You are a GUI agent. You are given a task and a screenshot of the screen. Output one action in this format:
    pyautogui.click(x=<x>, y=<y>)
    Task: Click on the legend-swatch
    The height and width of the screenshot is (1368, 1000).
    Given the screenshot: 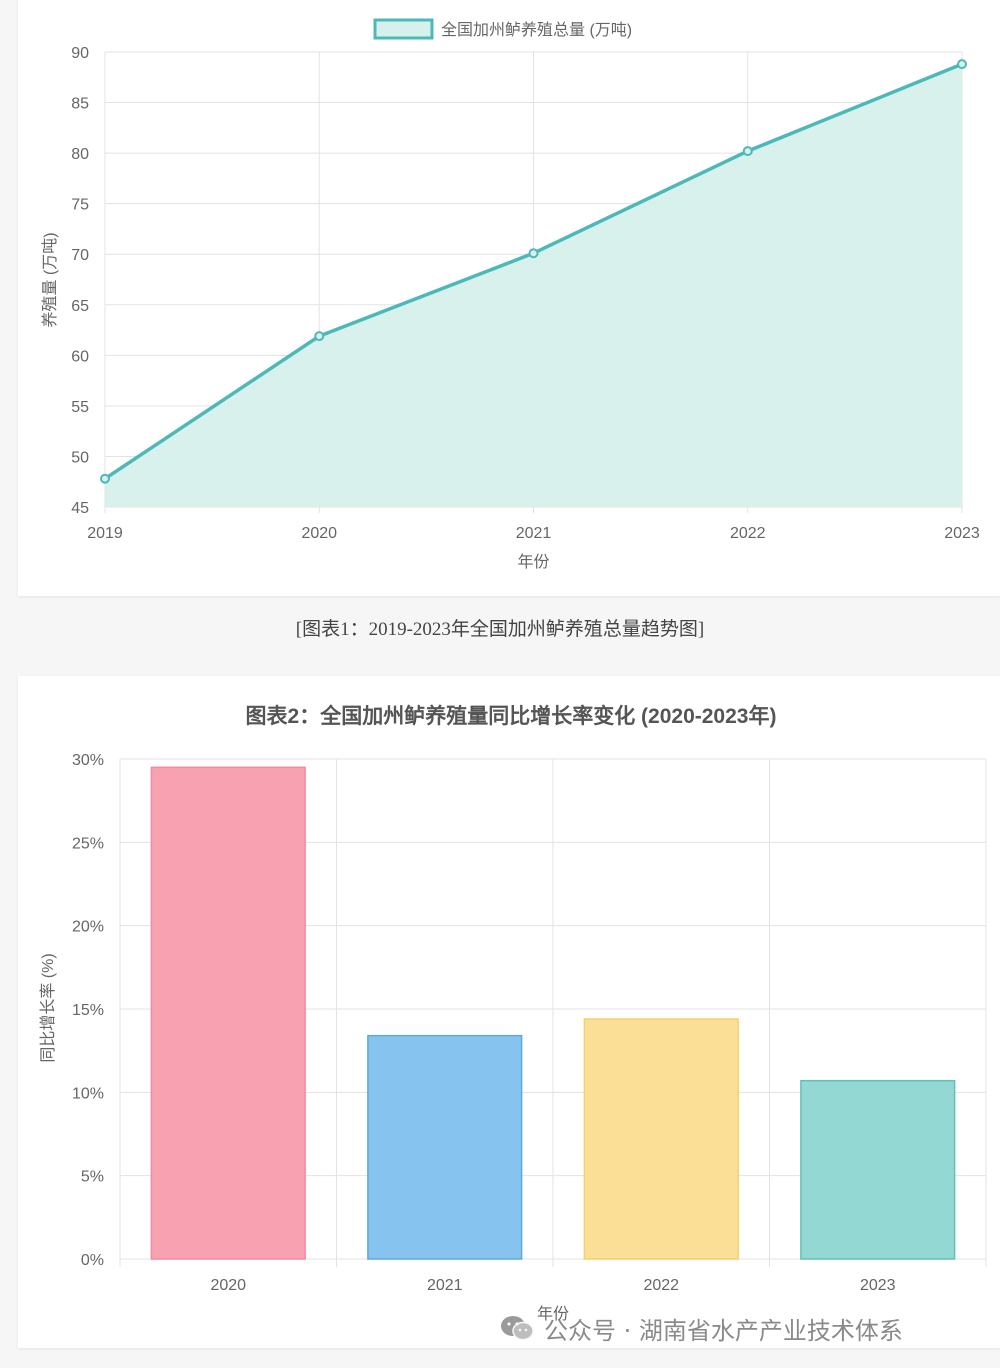 What is the action you would take?
    pyautogui.click(x=403, y=29)
    